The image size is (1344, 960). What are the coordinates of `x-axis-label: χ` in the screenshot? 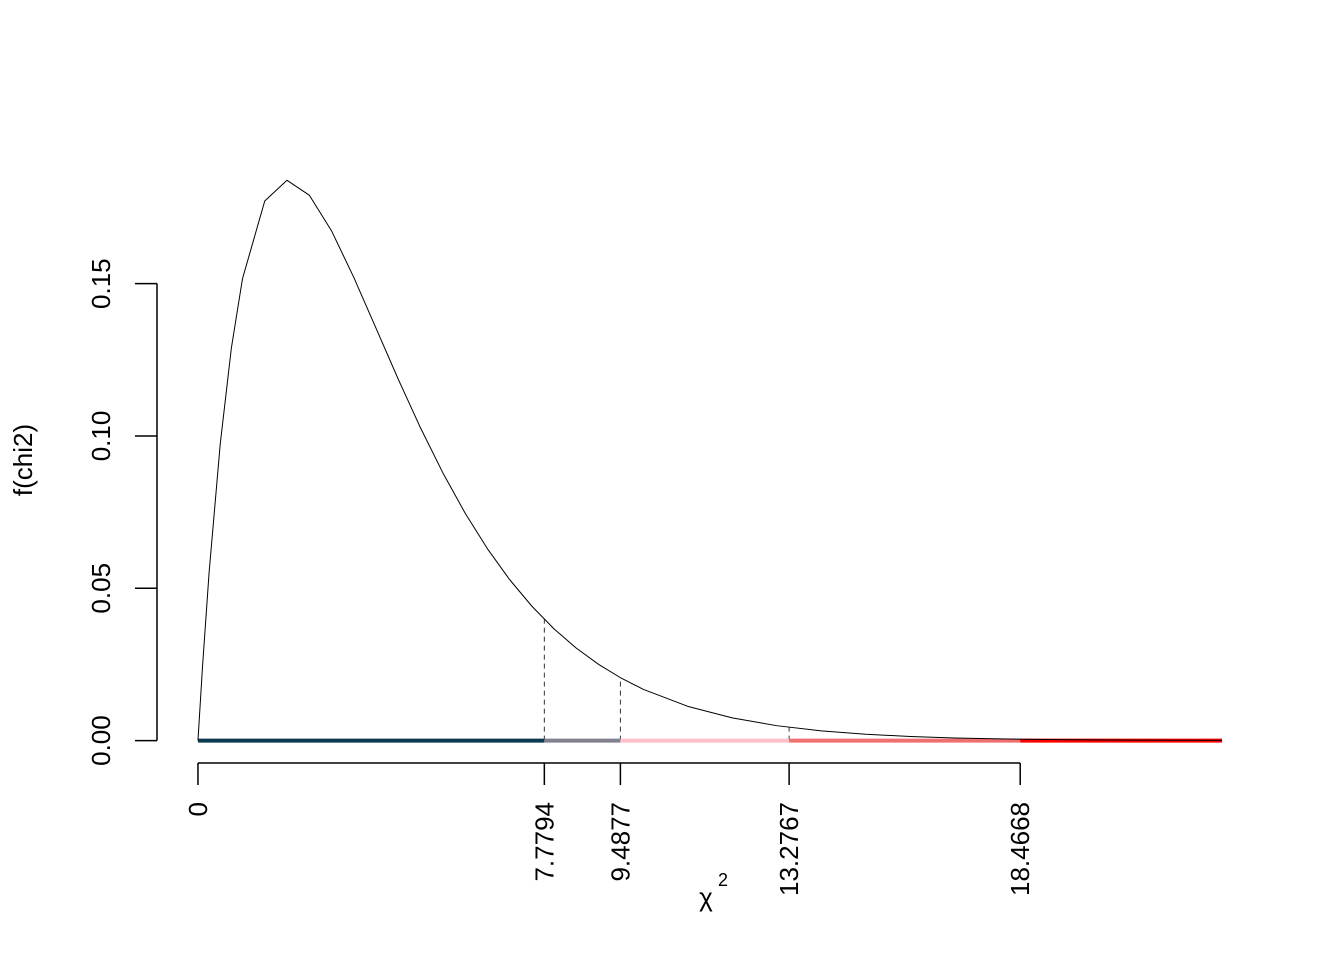 It's located at (706, 897).